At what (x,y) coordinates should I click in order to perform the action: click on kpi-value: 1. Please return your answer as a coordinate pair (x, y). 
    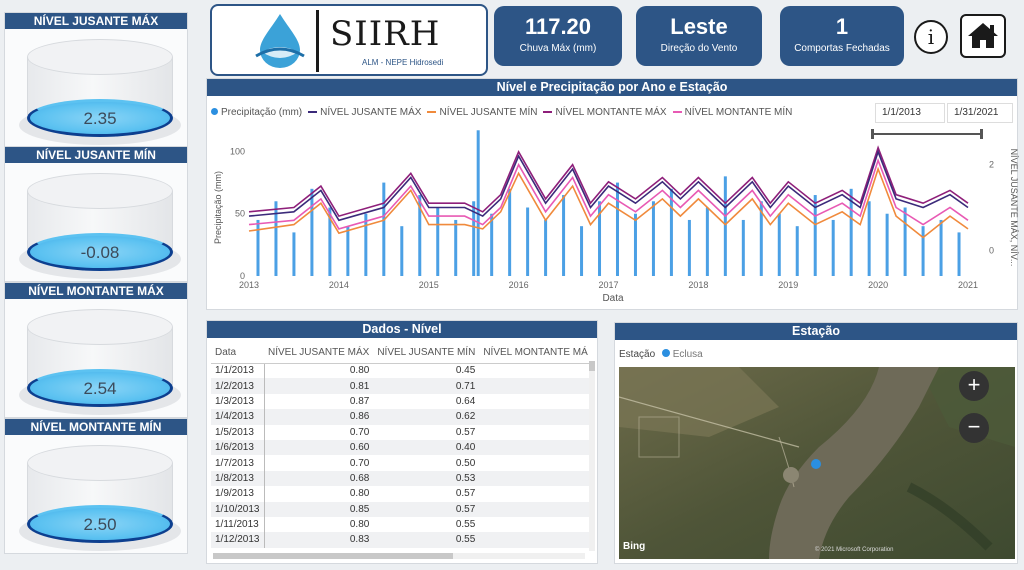
    Looking at the image, I should click on (842, 26).